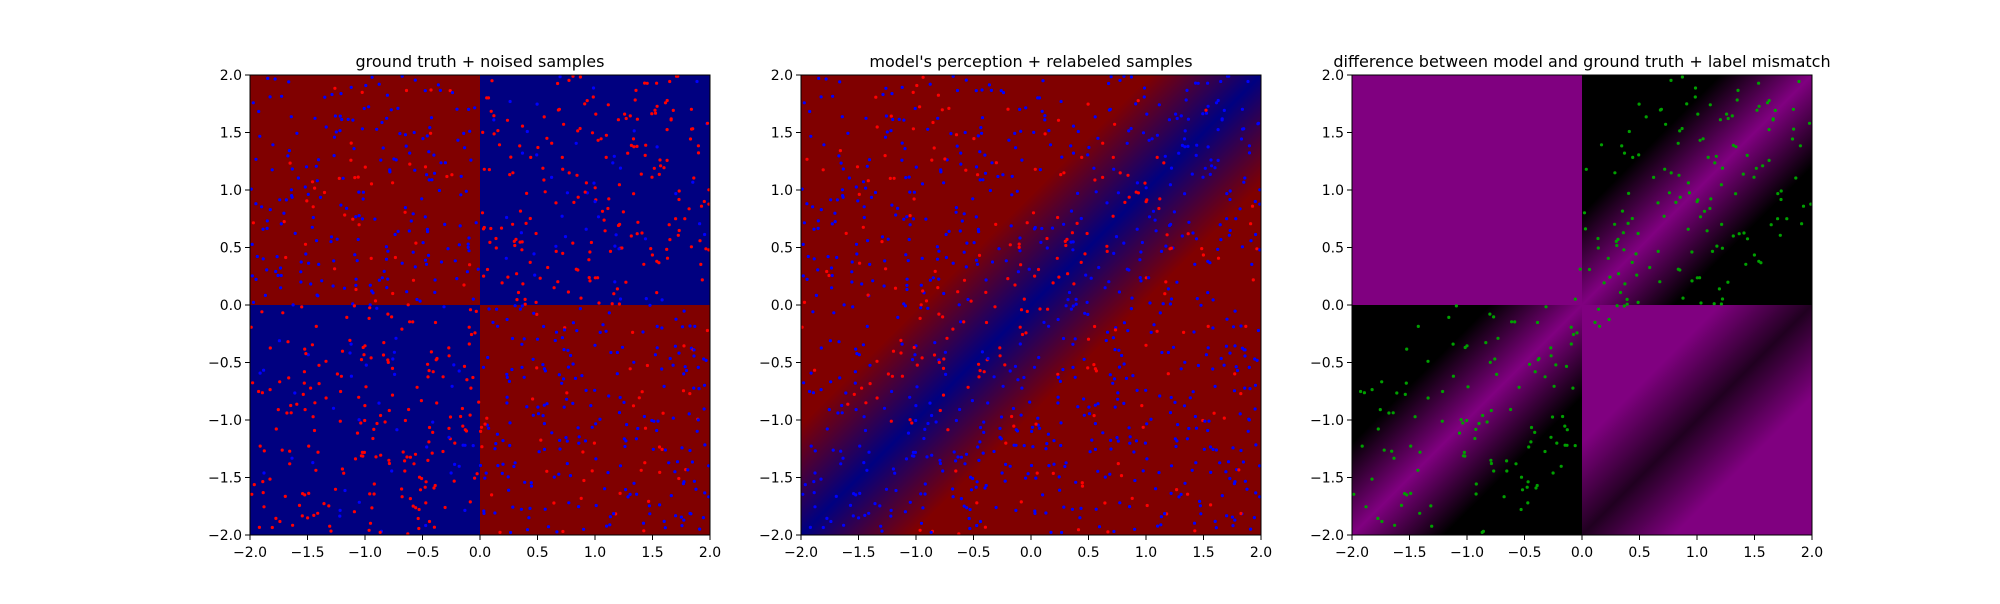  What do you see at coordinates (1639, 553) in the screenshot?
I see `x-tick-label: 0.5` at bounding box center [1639, 553].